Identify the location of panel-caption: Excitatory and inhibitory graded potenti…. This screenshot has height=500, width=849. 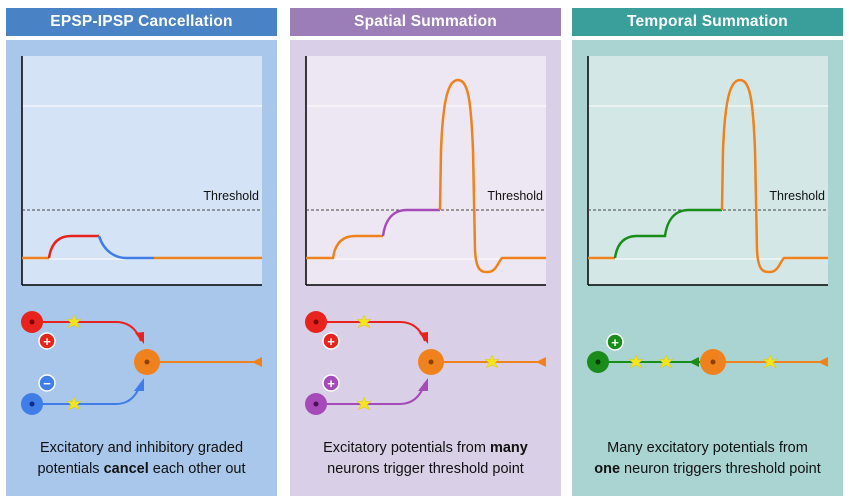
(141, 459).